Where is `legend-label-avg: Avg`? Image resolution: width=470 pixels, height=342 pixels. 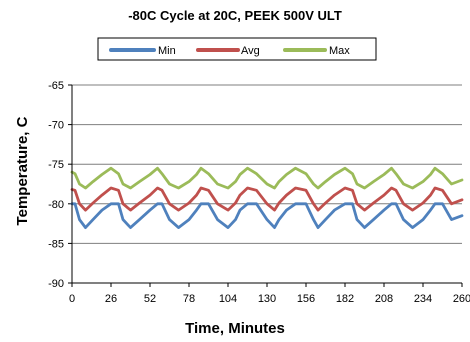 legend-label-avg: Avg is located at coordinates (250, 51).